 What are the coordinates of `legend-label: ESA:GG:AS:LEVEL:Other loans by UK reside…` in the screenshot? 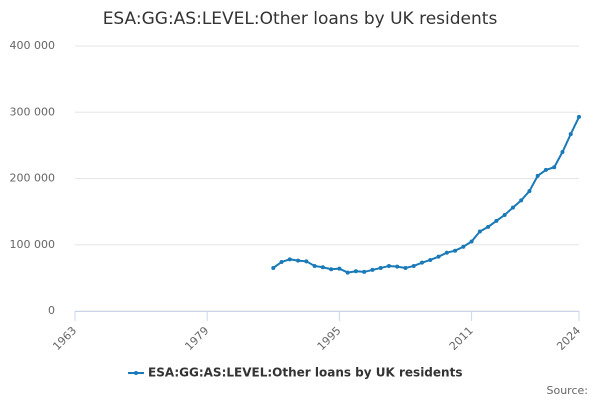 It's located at (305, 373).